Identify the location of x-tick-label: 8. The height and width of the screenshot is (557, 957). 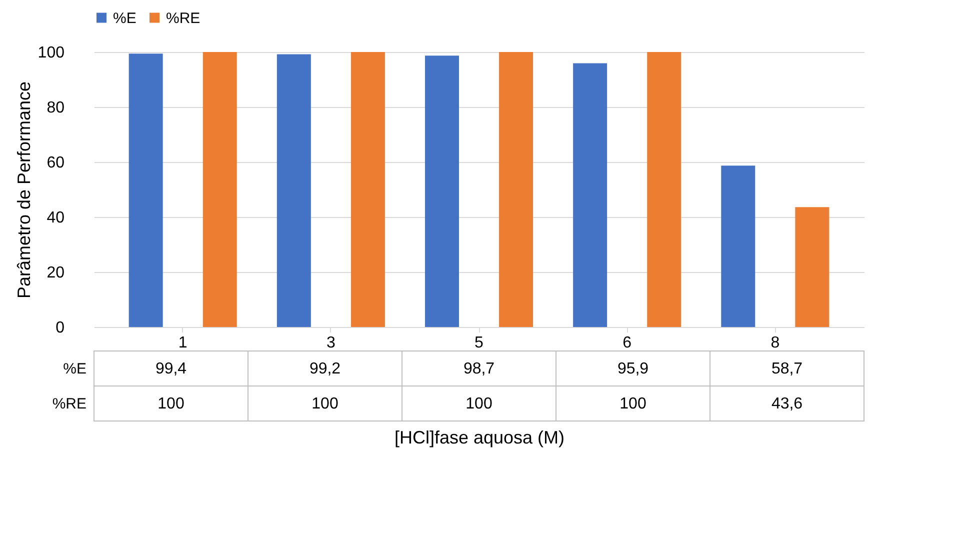
(775, 343).